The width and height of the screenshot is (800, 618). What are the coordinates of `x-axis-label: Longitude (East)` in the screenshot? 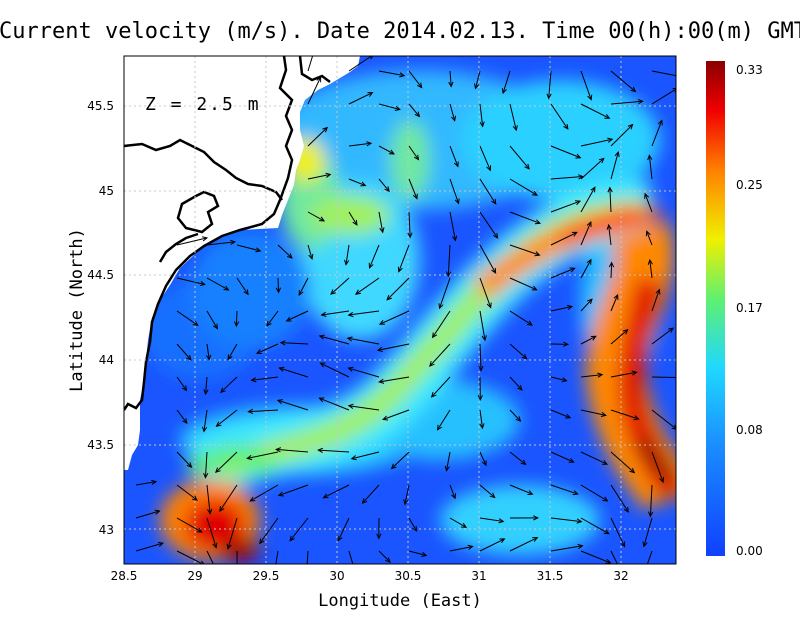 It's located at (400, 601).